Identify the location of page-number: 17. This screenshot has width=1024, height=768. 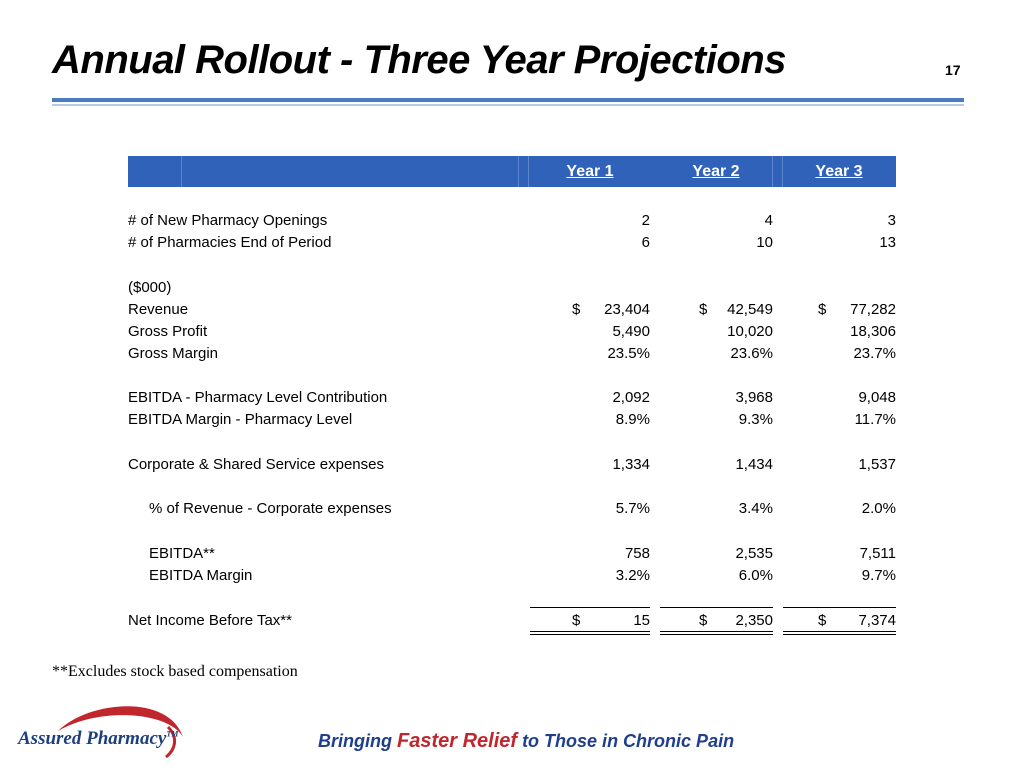
(953, 70).